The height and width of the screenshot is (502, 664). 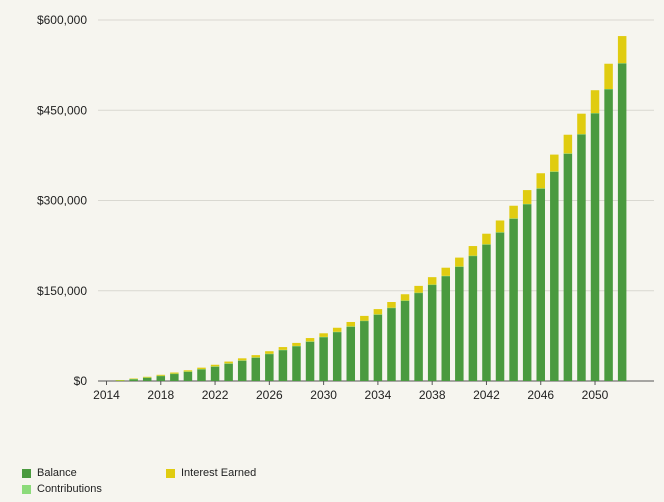 I want to click on y-axis-labels: $0 $150,000 $300,000 $450,000 $600,000, so click(x=62, y=200).